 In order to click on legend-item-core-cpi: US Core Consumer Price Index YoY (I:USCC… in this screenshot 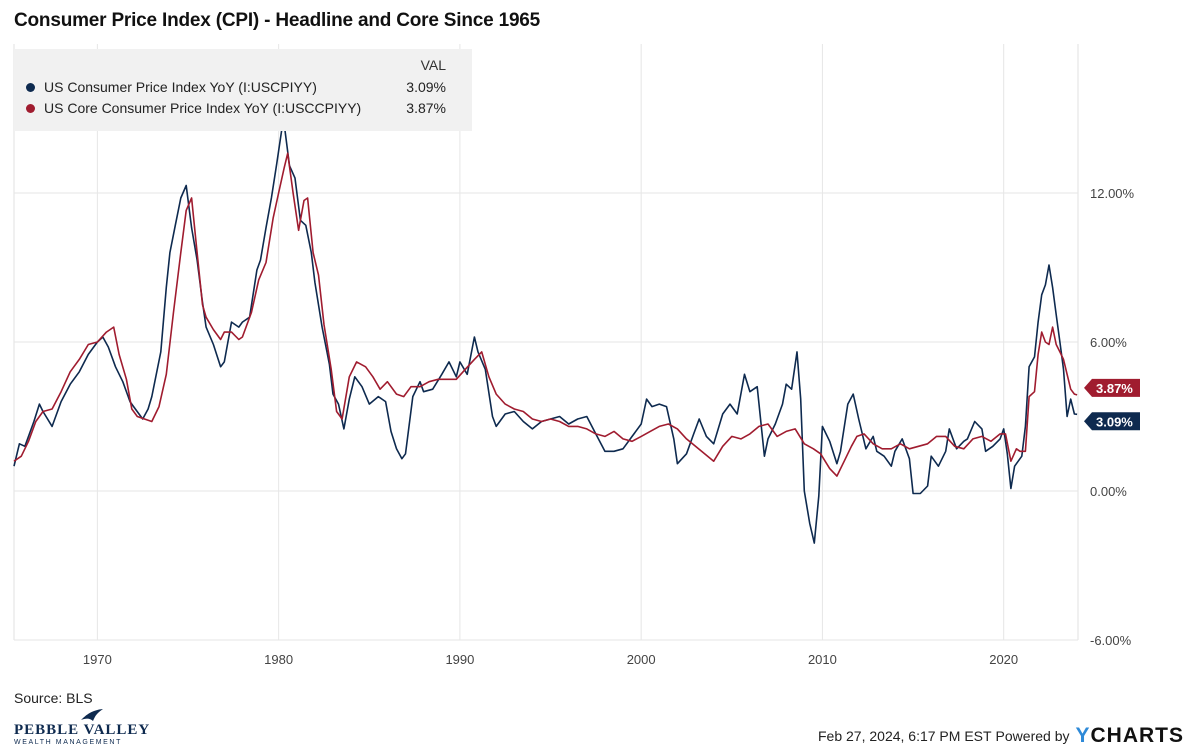, I will do `click(236, 108)`.